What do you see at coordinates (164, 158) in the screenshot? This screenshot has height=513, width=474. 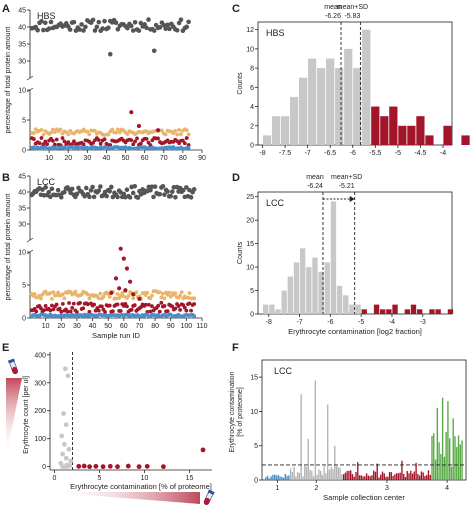 I see `x-tick-label-a: 70` at bounding box center [164, 158].